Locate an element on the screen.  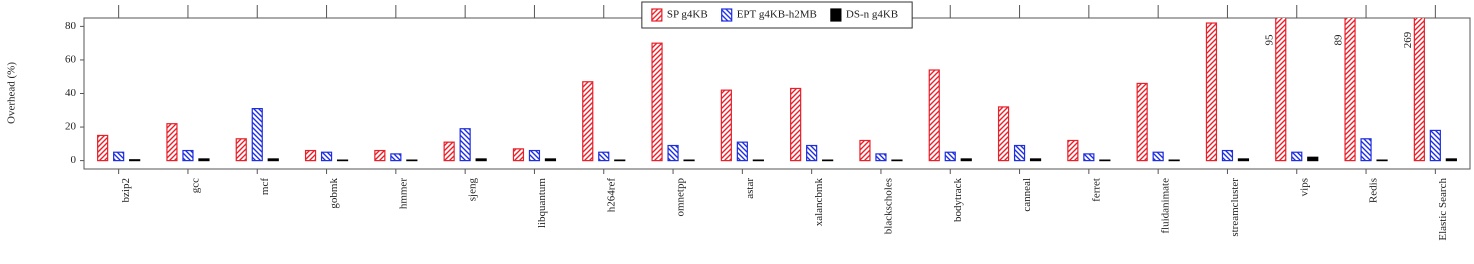
x-tick-label: xalancbmk is located at coordinates (819, 202).